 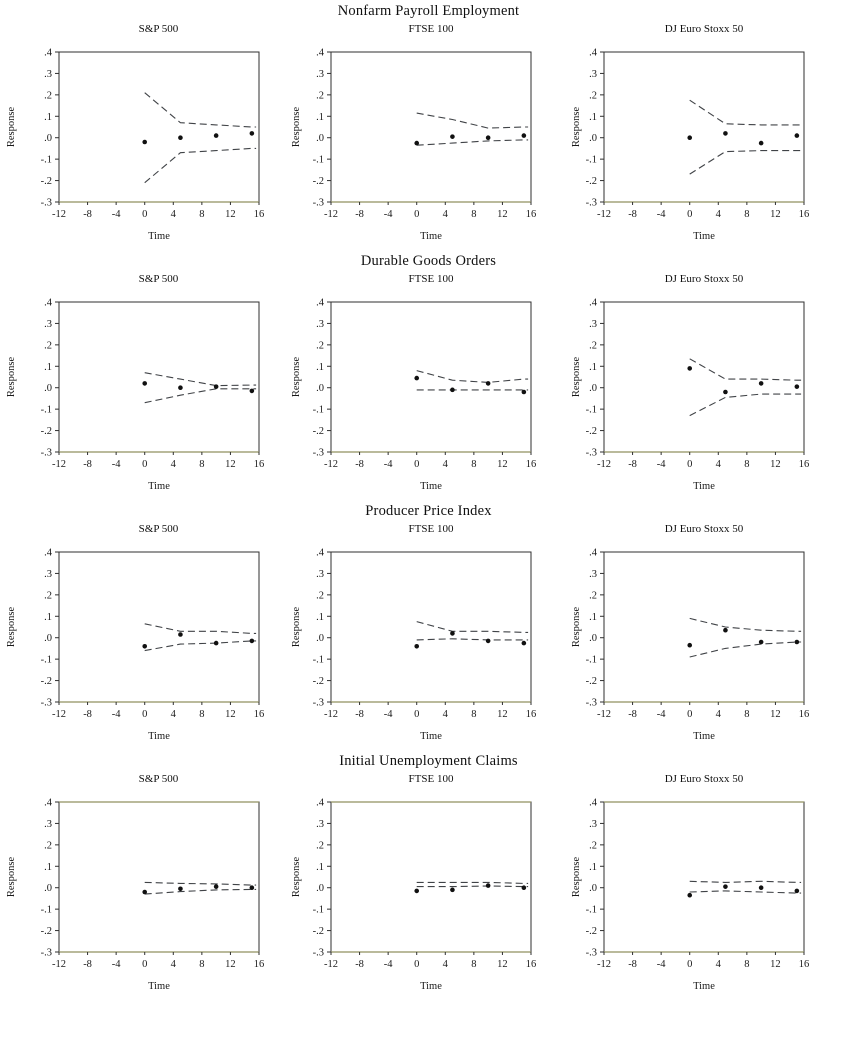 What do you see at coordinates (428, 261) in the screenshot?
I see `row-title: Durable Goods Orders` at bounding box center [428, 261].